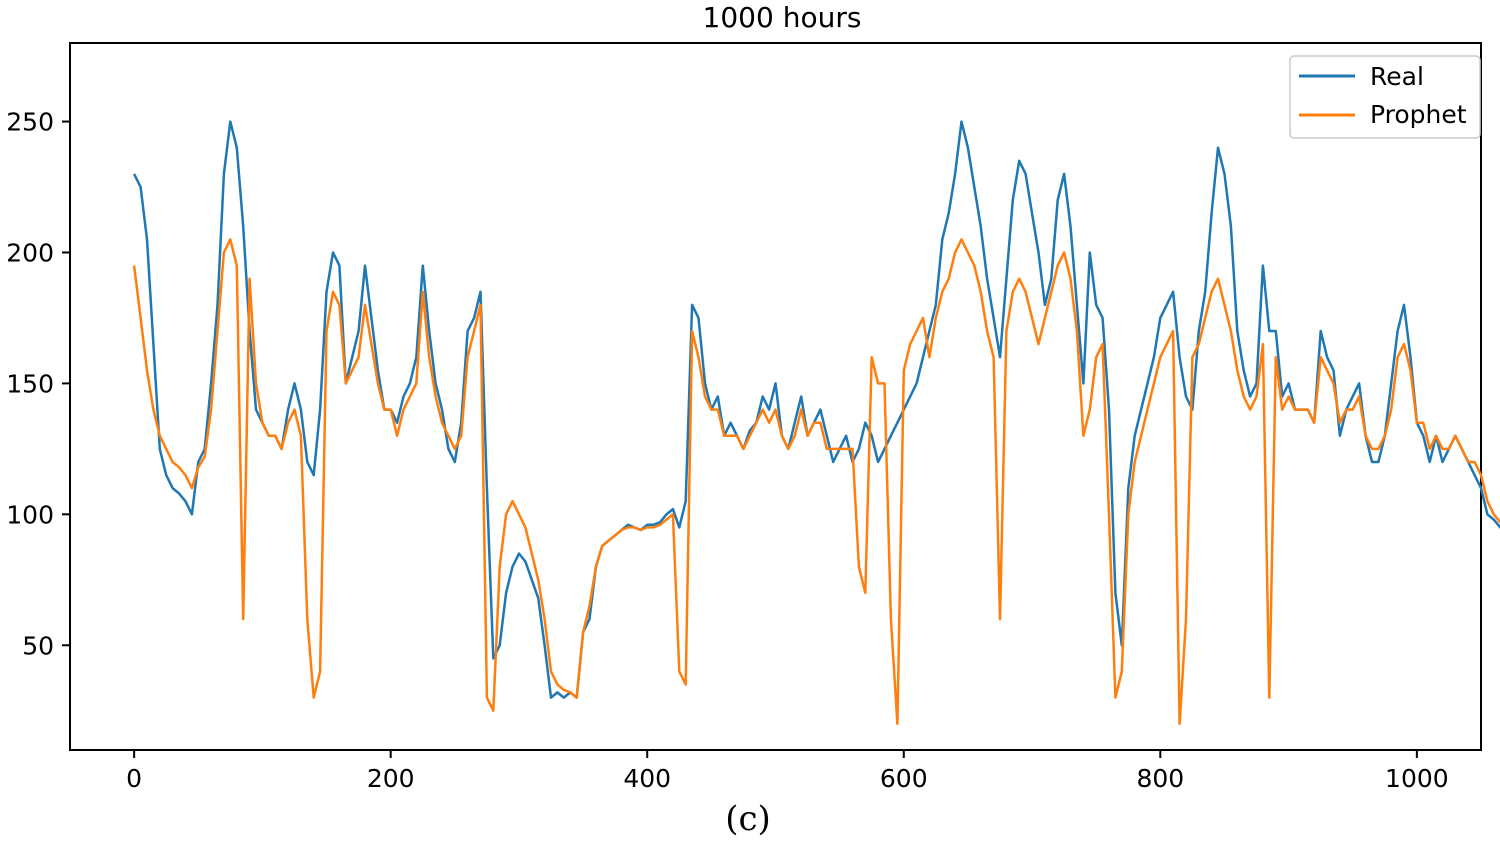  What do you see at coordinates (391, 778) in the screenshot?
I see `x-tick-label: 200` at bounding box center [391, 778].